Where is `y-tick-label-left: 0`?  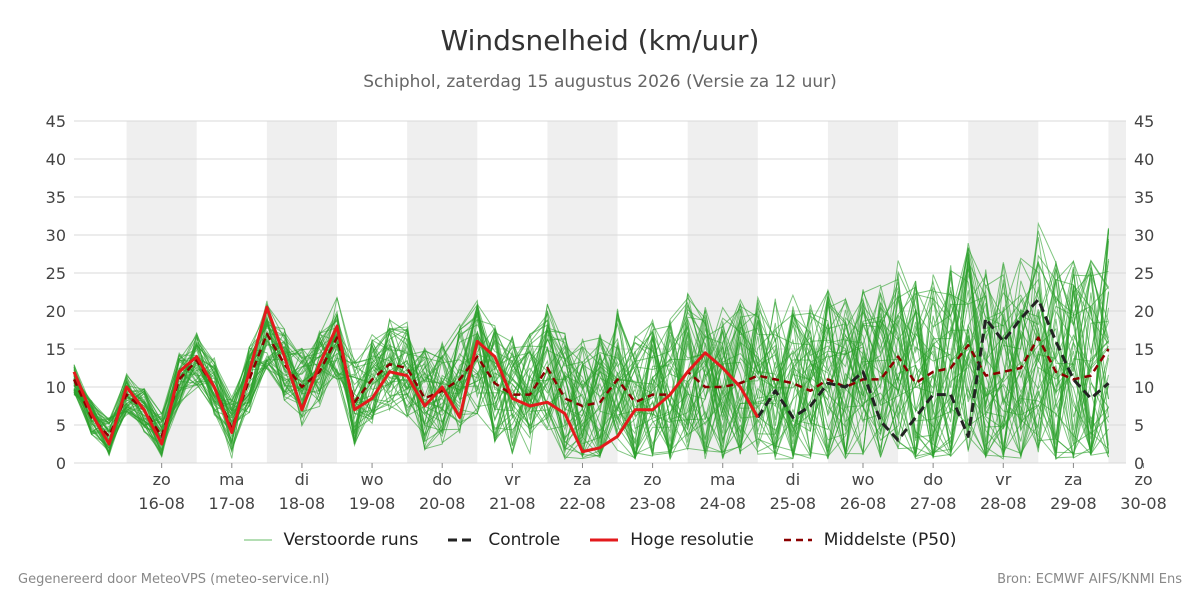
y-tick-label-left: 0 is located at coordinates (61, 463).